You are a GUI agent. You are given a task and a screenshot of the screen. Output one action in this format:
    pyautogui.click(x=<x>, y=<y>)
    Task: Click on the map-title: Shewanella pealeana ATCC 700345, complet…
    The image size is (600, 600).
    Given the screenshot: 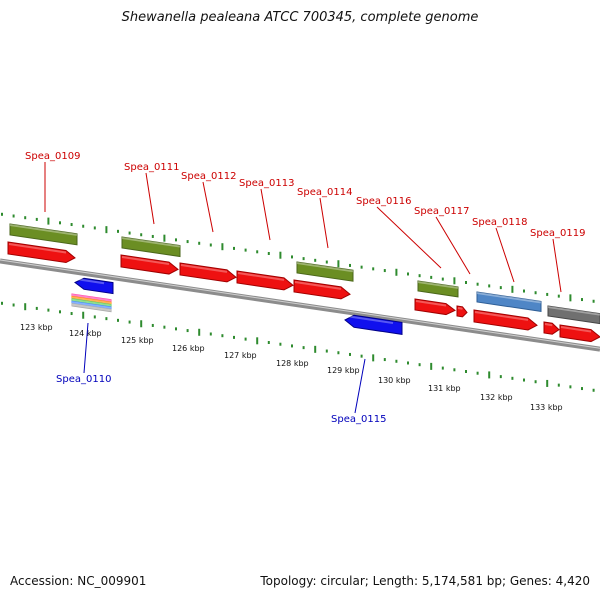 What is the action you would take?
    pyautogui.click(x=300, y=17)
    